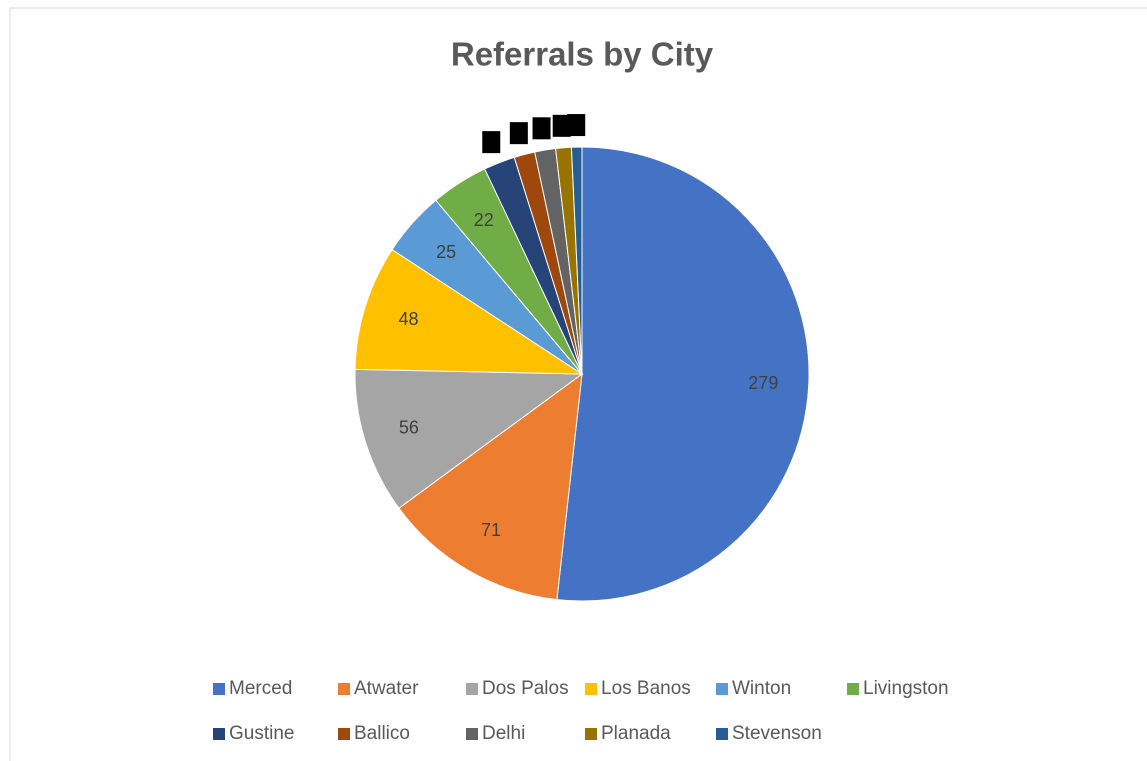 This screenshot has width=1147, height=761. What do you see at coordinates (446, 252) in the screenshot?
I see `data-label: 25` at bounding box center [446, 252].